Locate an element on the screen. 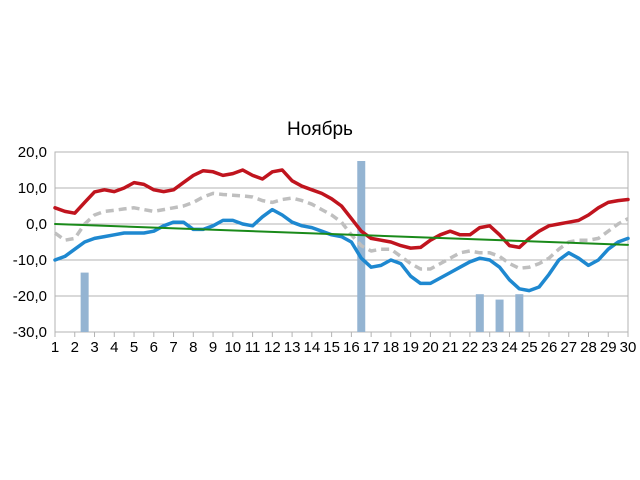 Image resolution: width=640 pixels, height=480 pixels. x-tick-label: 26 is located at coordinates (549, 347).